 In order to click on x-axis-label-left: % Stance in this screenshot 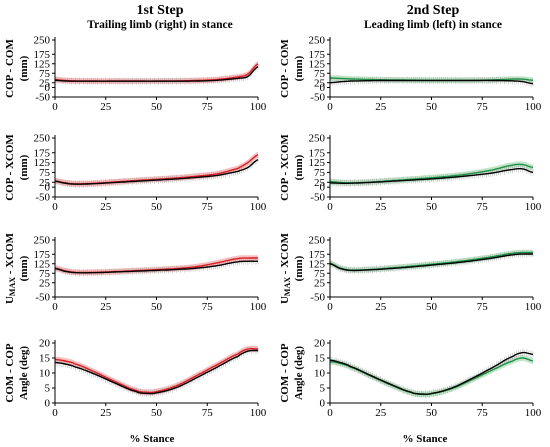, I will do `click(152, 439)`.